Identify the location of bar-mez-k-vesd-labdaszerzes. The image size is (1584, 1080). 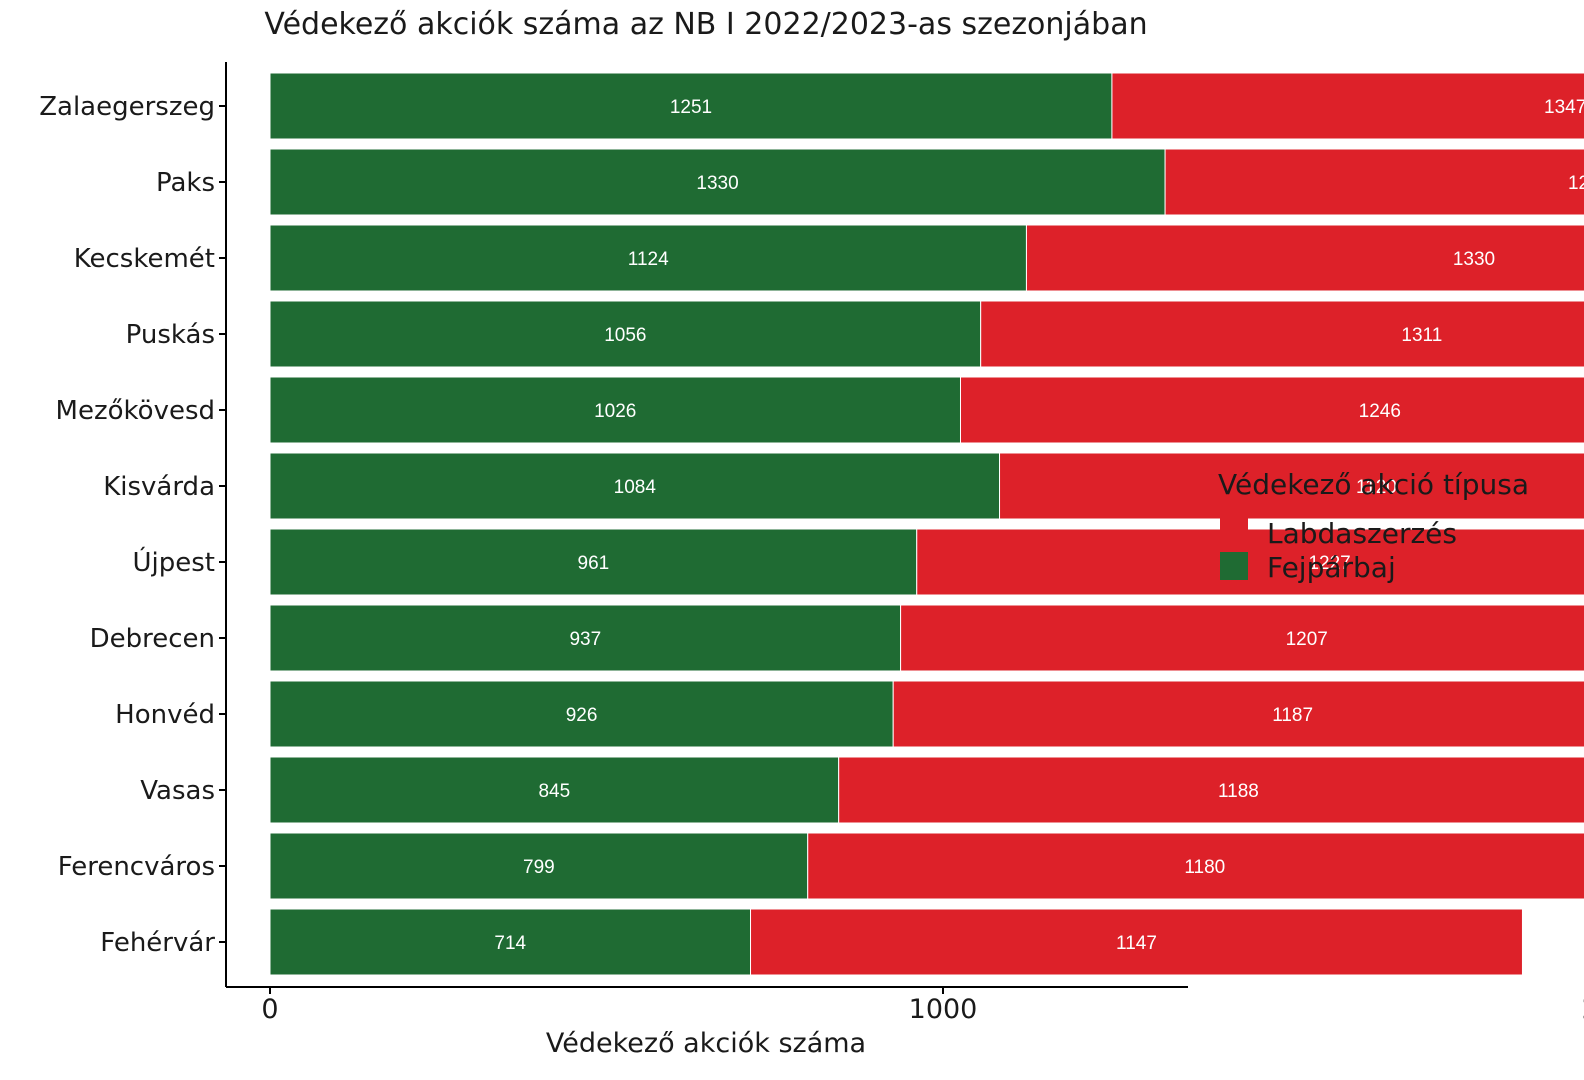
(1271, 410).